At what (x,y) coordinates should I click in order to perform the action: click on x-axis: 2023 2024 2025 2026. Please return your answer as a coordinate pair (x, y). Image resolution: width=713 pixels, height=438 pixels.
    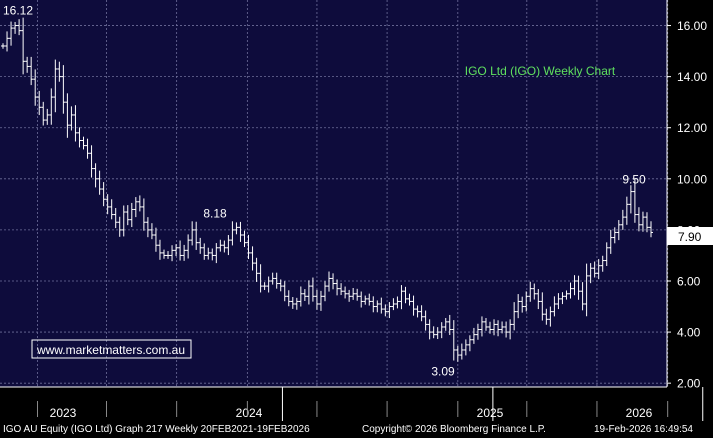
    Looking at the image, I should click on (370, 404).